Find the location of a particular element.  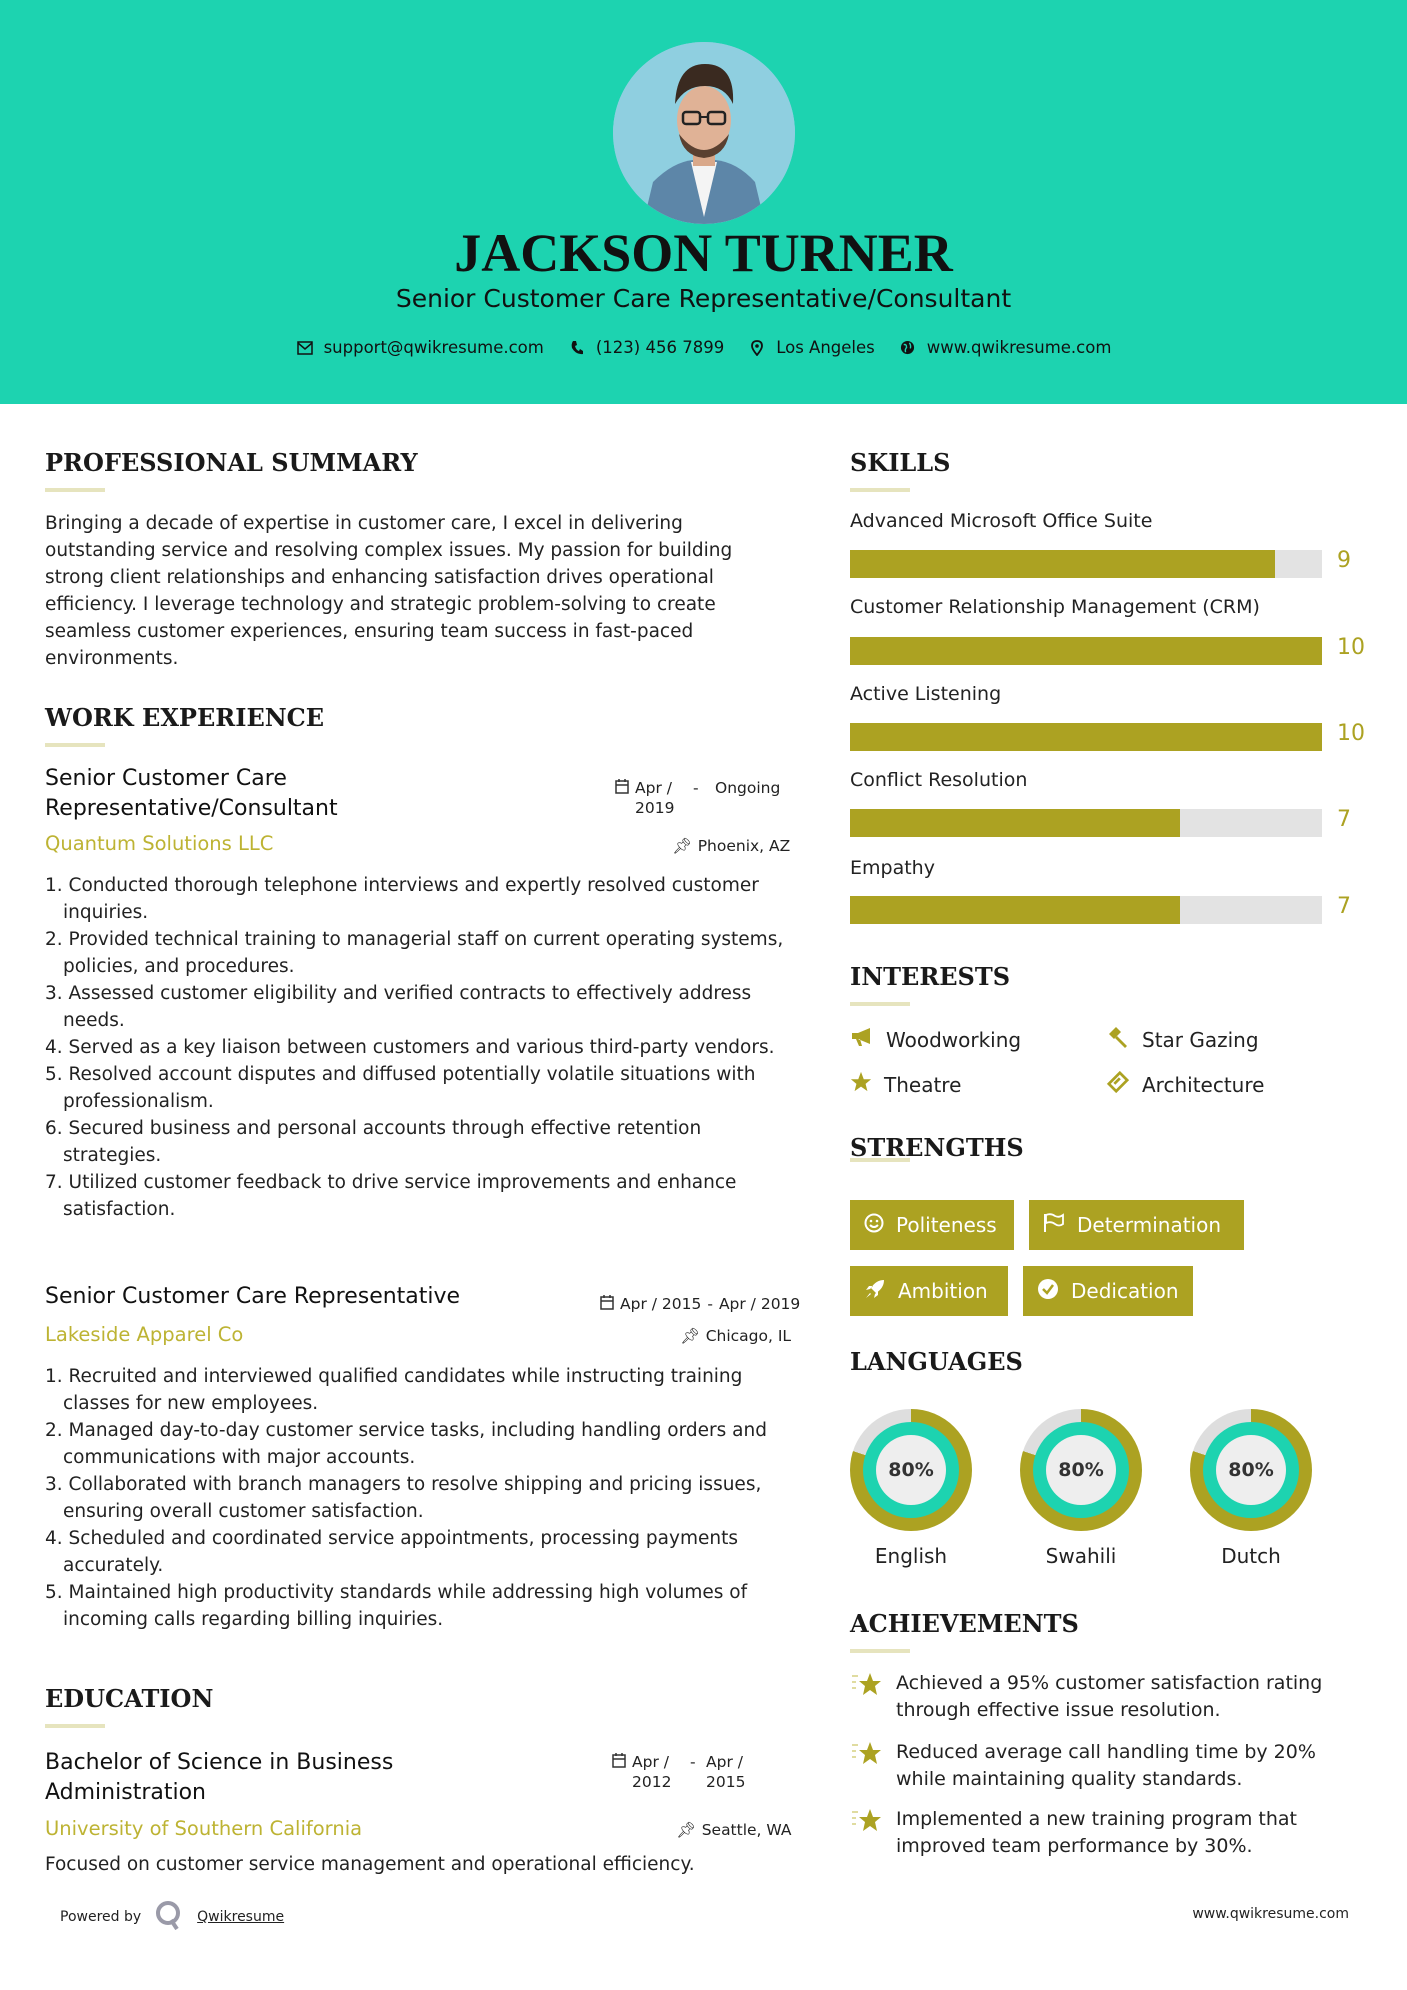

strength-chip: Ambition is located at coordinates (929, 1291).